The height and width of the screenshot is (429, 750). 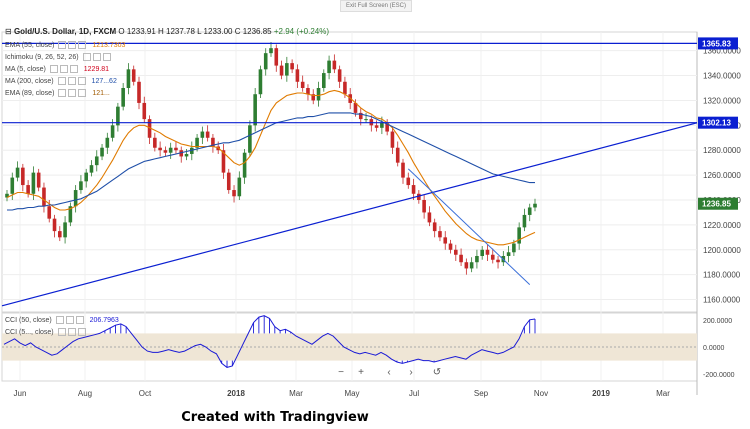 What do you see at coordinates (137, 31) in the screenshot?
I see `open-value: O 1233.91` at bounding box center [137, 31].